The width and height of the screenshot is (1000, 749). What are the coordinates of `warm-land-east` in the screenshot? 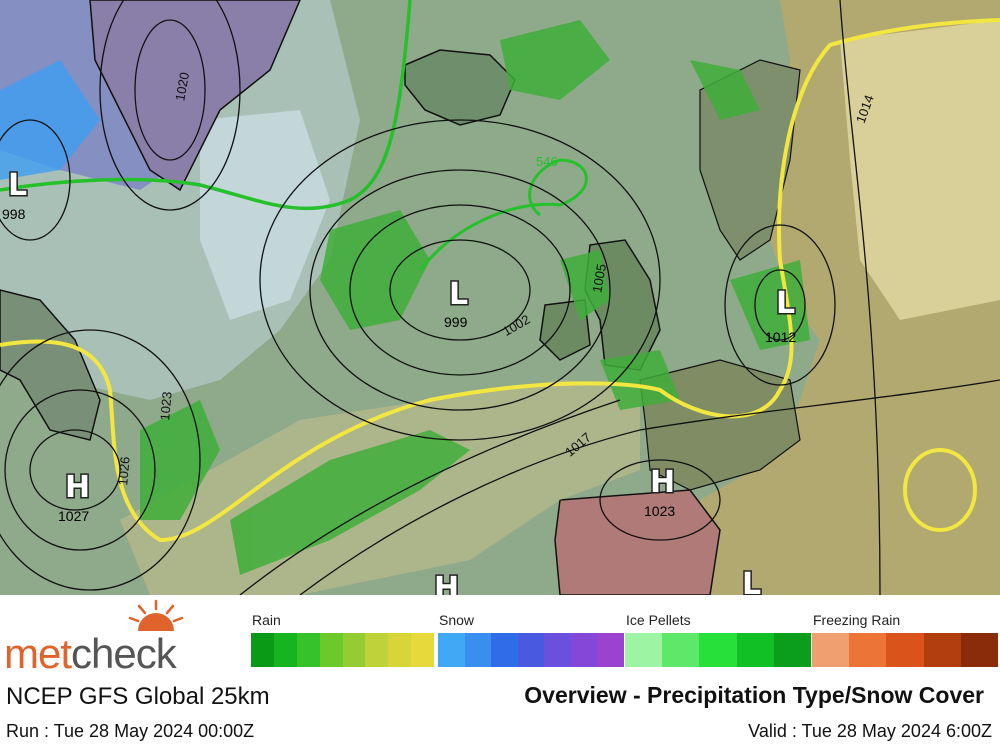 It's located at (920, 170).